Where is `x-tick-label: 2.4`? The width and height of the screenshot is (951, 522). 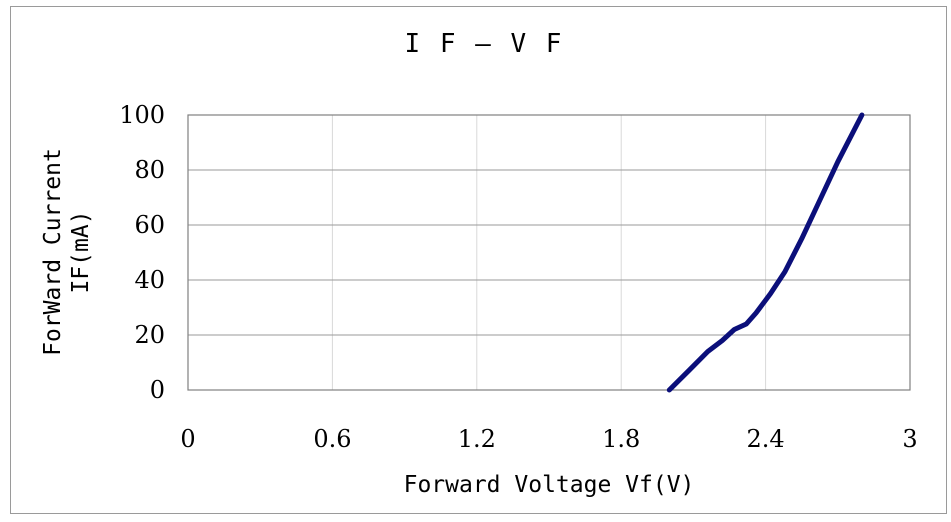
x-tick-label: 2.4 is located at coordinates (766, 439).